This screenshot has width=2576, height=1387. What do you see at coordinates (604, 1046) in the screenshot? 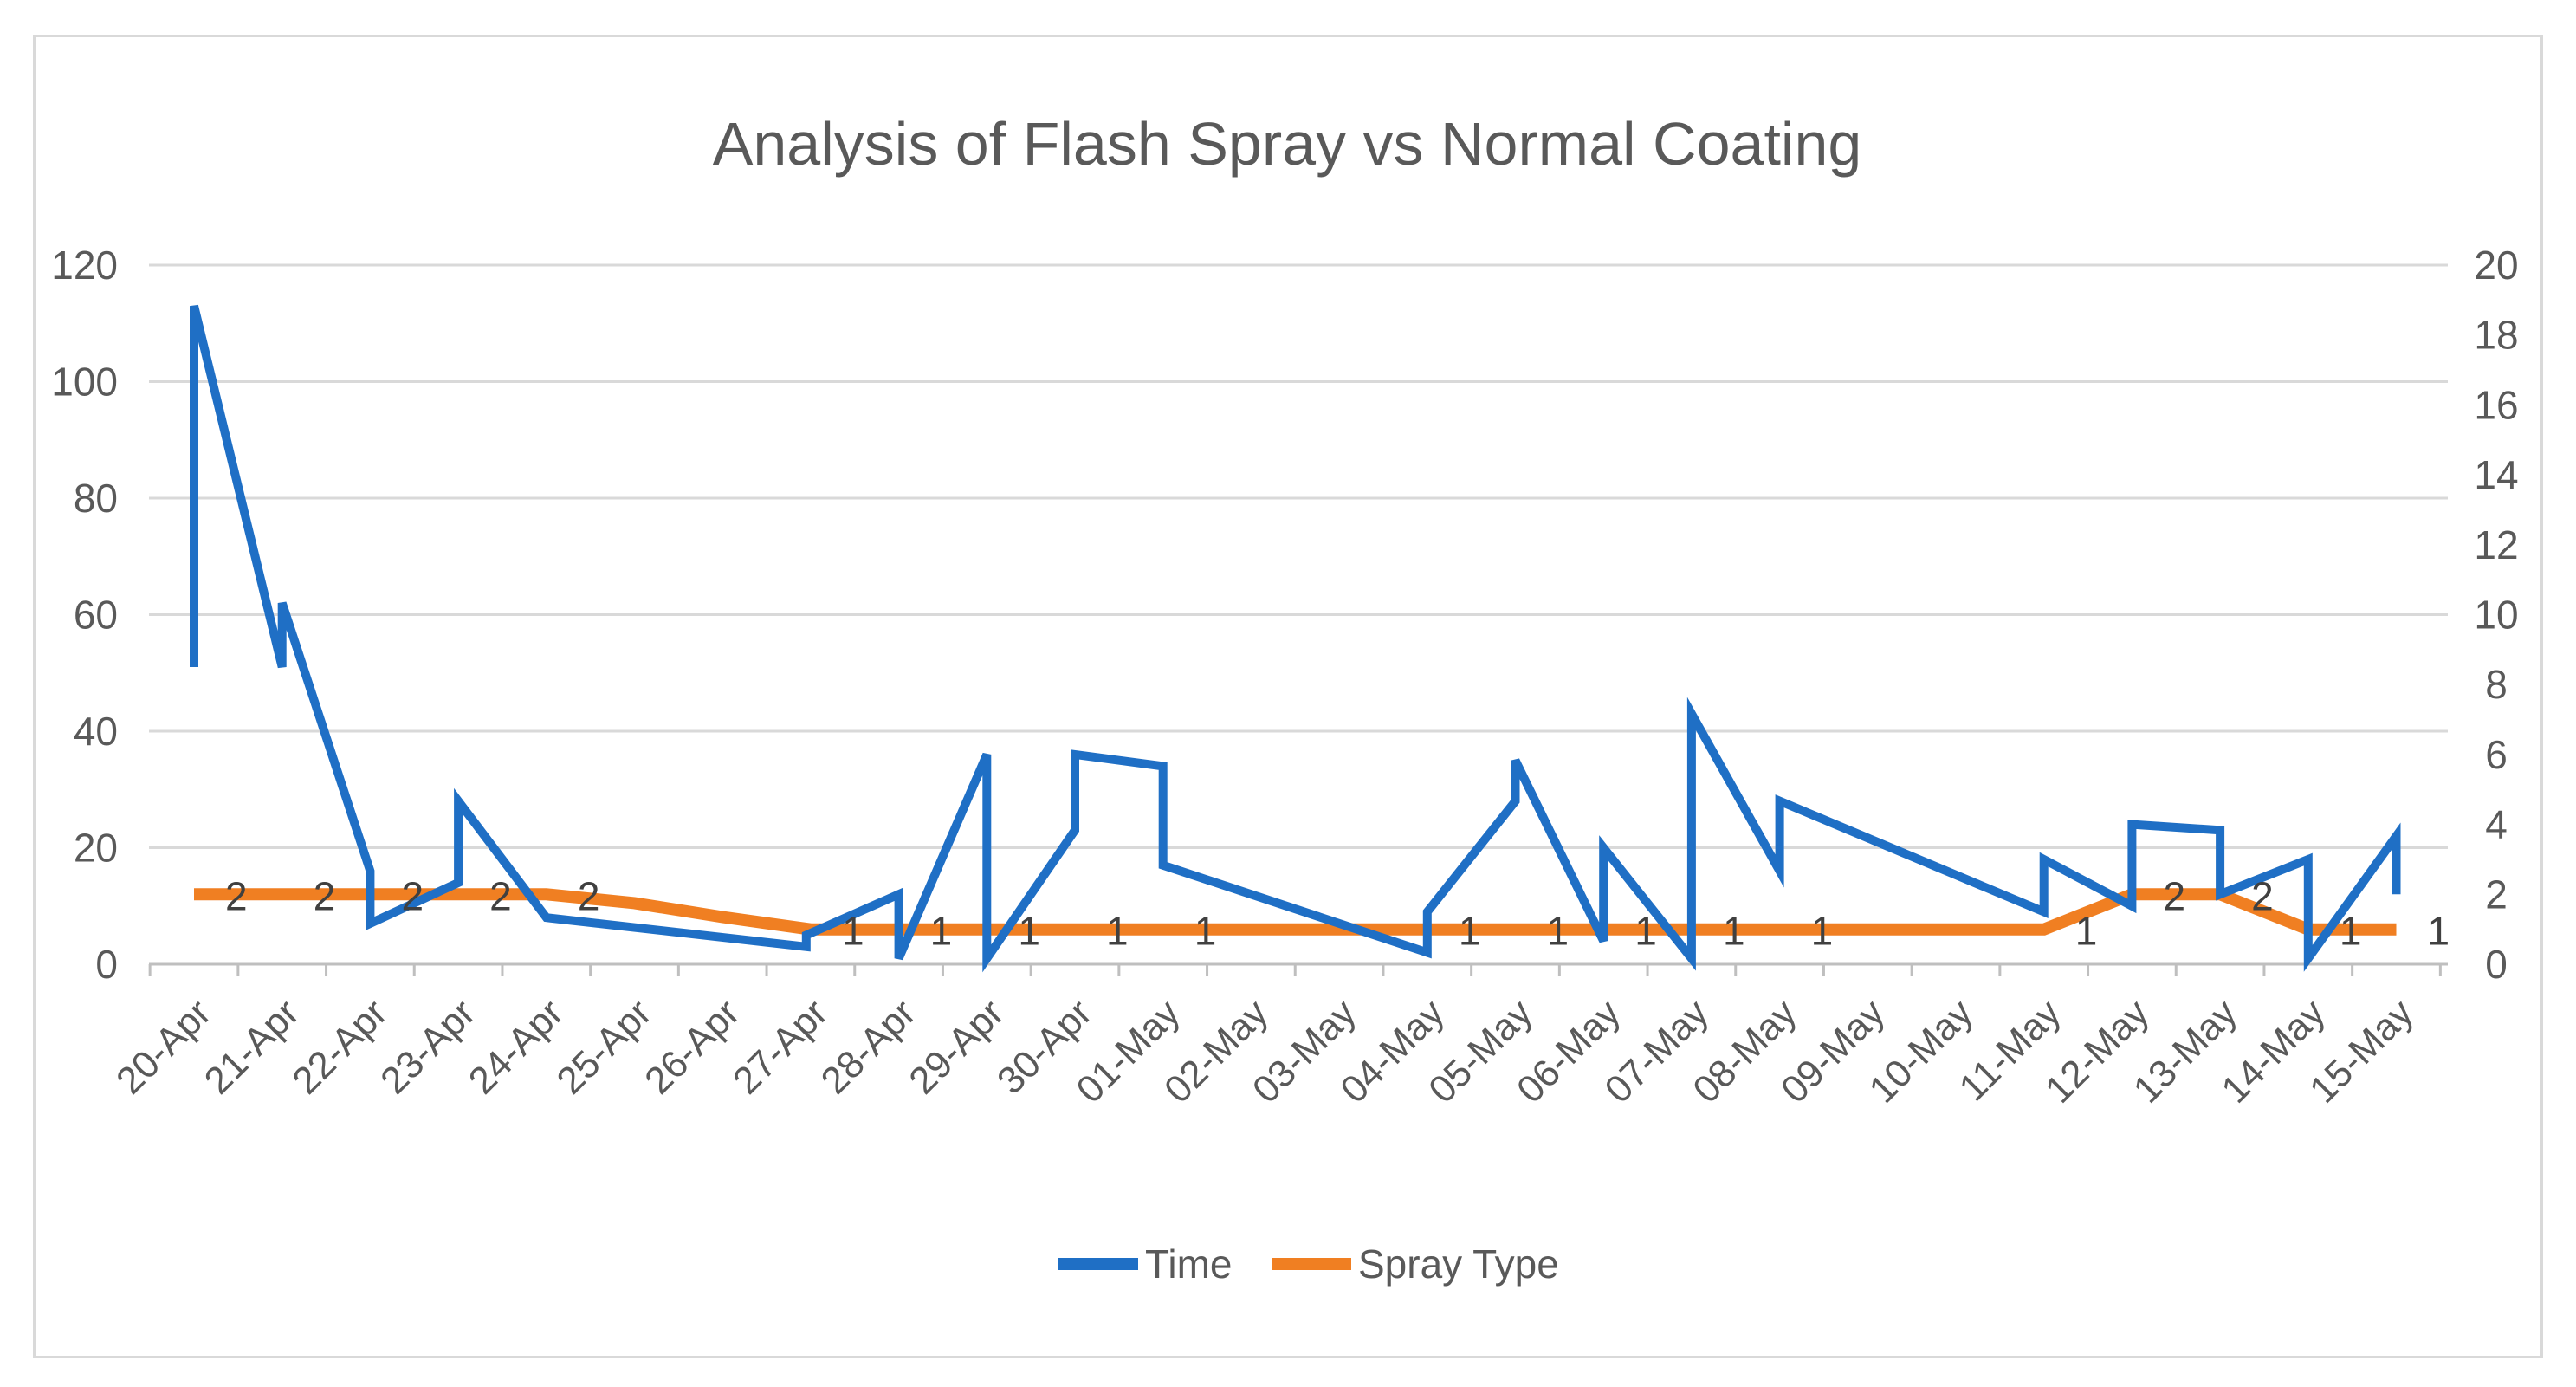
I see `x-tick-label: 25-Apr` at bounding box center [604, 1046].